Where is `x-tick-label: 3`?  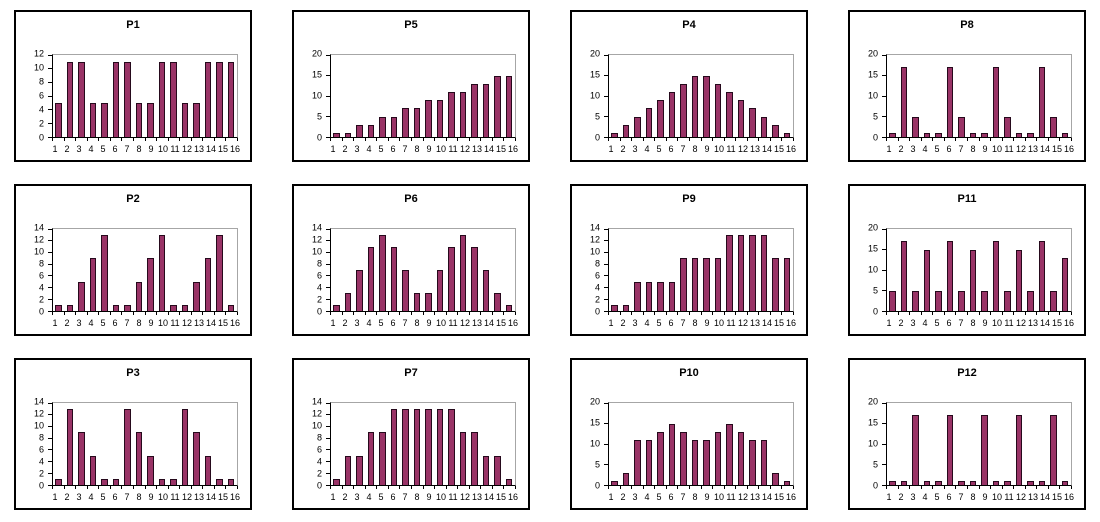 x-tick-label: 3 is located at coordinates (913, 149).